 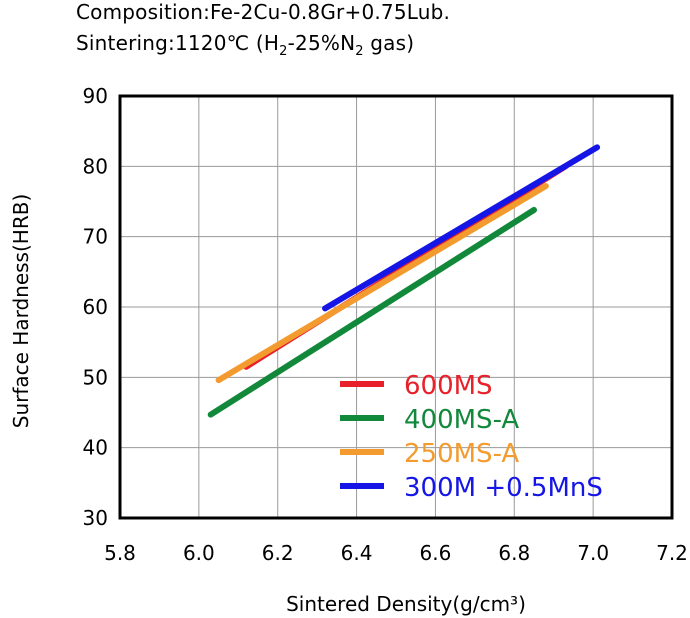 What do you see at coordinates (21, 311) in the screenshot?
I see `y-axis-label: Surface Hardness(HRB)` at bounding box center [21, 311].